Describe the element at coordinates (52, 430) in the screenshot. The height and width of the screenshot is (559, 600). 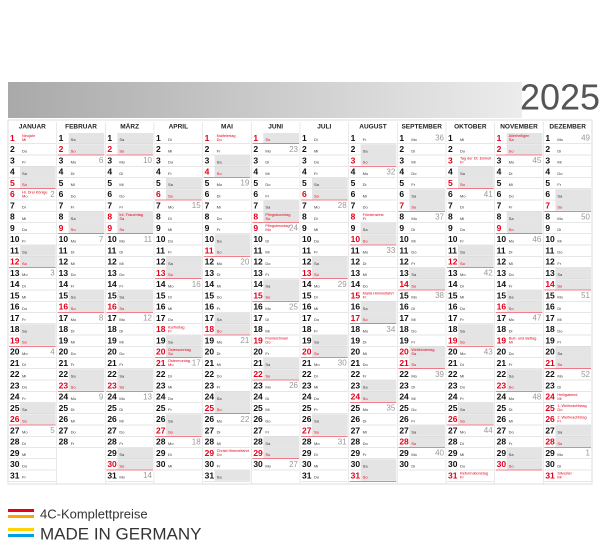
I see `week-number: 5` at that location.